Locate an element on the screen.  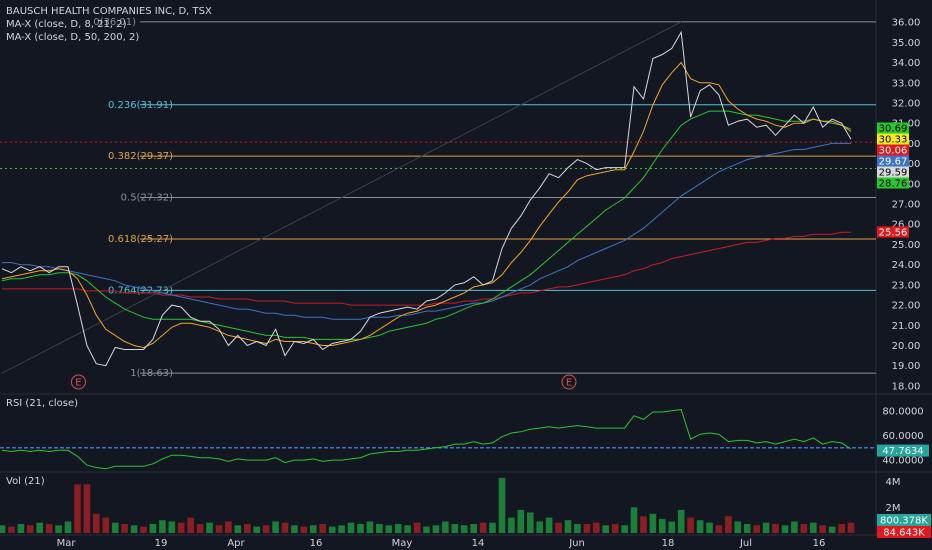
fib-label-1: 0.382(29.37) is located at coordinates (140, 156).